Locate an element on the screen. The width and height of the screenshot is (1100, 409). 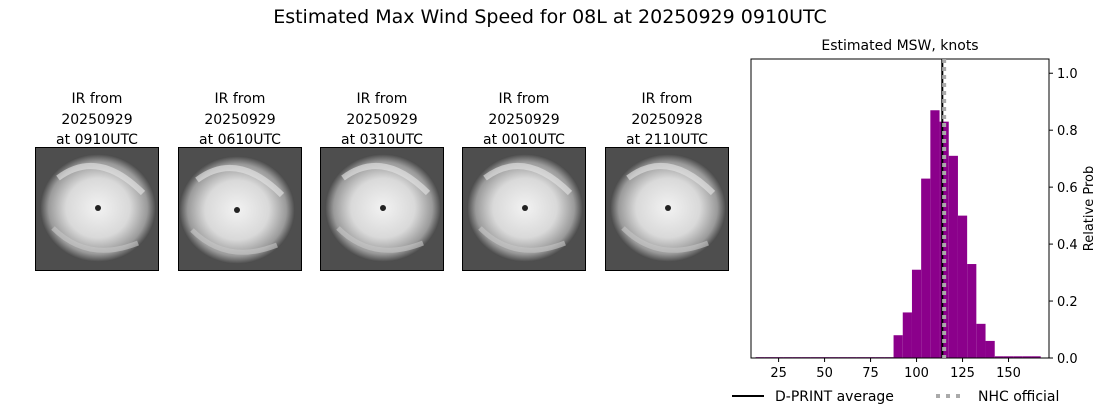
legend-dprint-label: D-PRINT average is located at coordinates (834, 397).